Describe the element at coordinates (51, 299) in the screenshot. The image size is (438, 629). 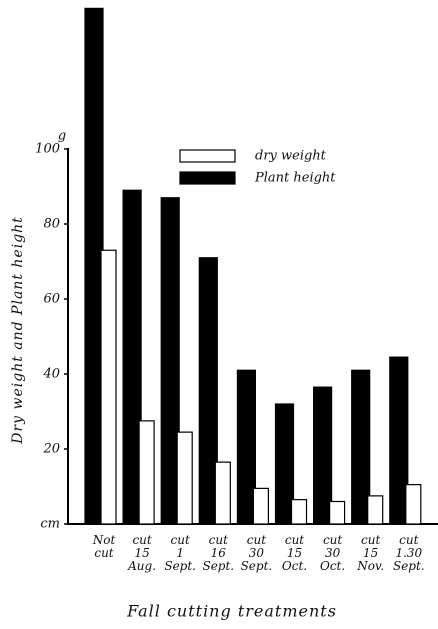
I see `y-tick-label: 60` at that location.